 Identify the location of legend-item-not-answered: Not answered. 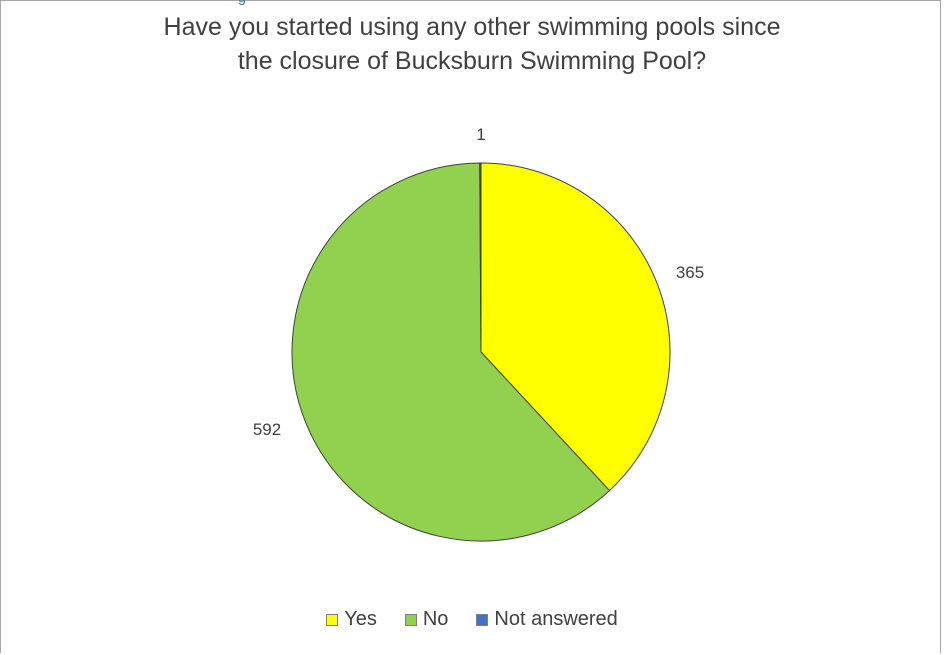
(547, 619).